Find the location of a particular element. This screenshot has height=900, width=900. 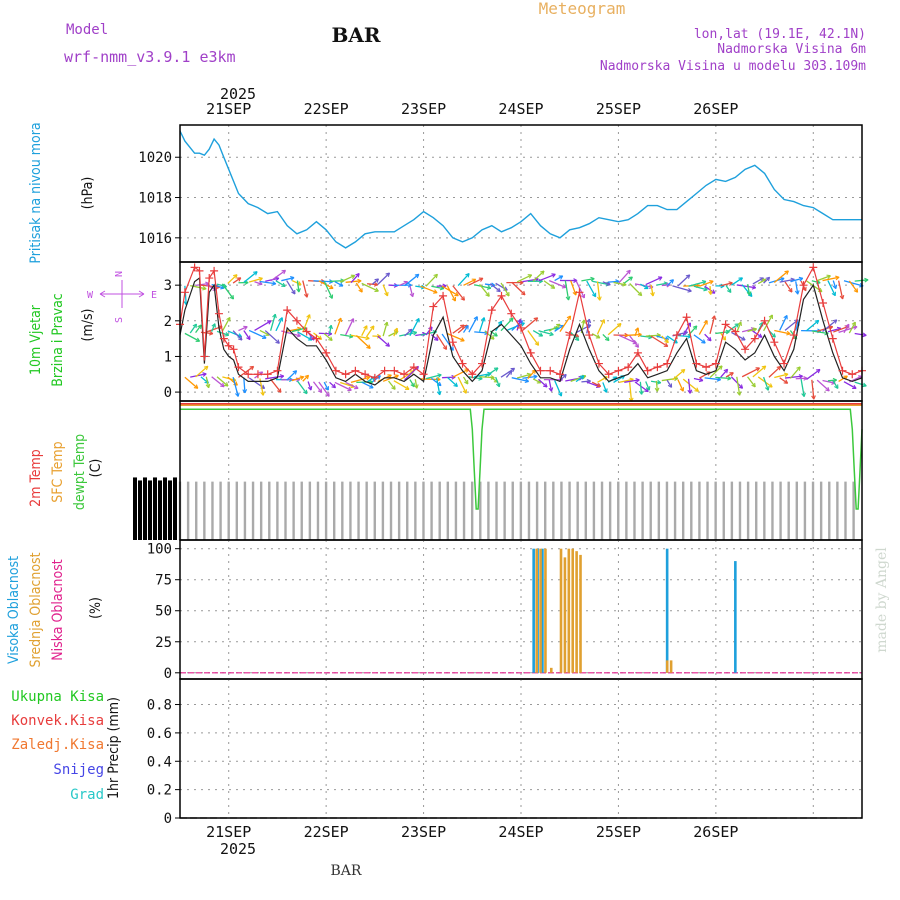

pressure-unit-label: (hPa) is located at coordinates (88, 193).